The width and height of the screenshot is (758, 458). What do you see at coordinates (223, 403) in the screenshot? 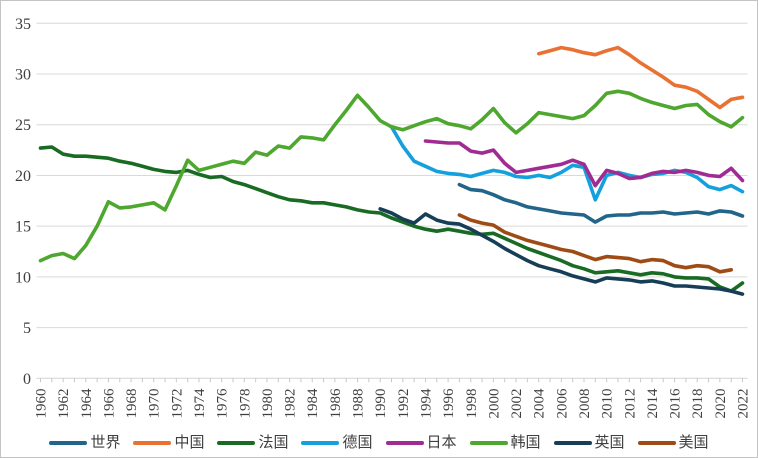
I see `x-axis-tick-label: 1976` at bounding box center [223, 403].